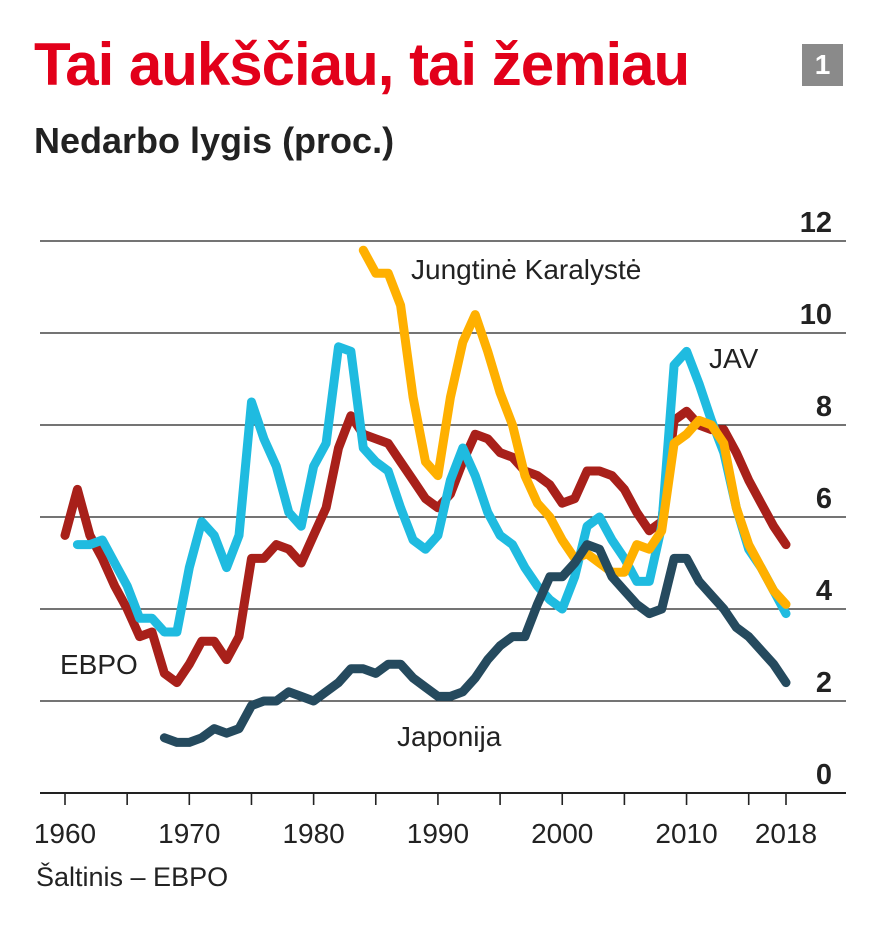 This screenshot has height=927, width=877. Describe the element at coordinates (99, 664) in the screenshot. I see `series-label-ebpo: EBPO` at that location.